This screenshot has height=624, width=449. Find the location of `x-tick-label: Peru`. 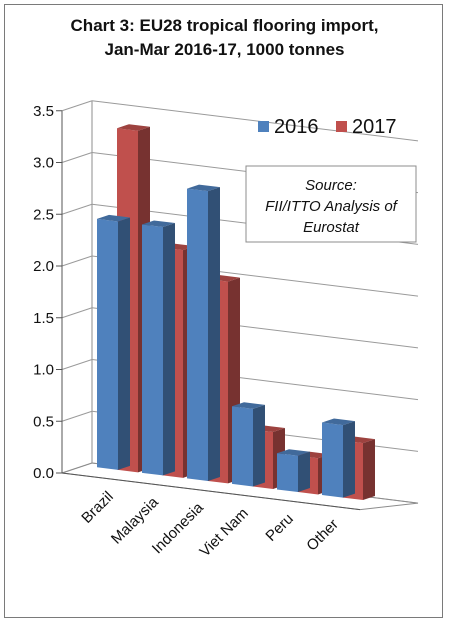

x-tick-label: Peru is located at coordinates (279, 527).